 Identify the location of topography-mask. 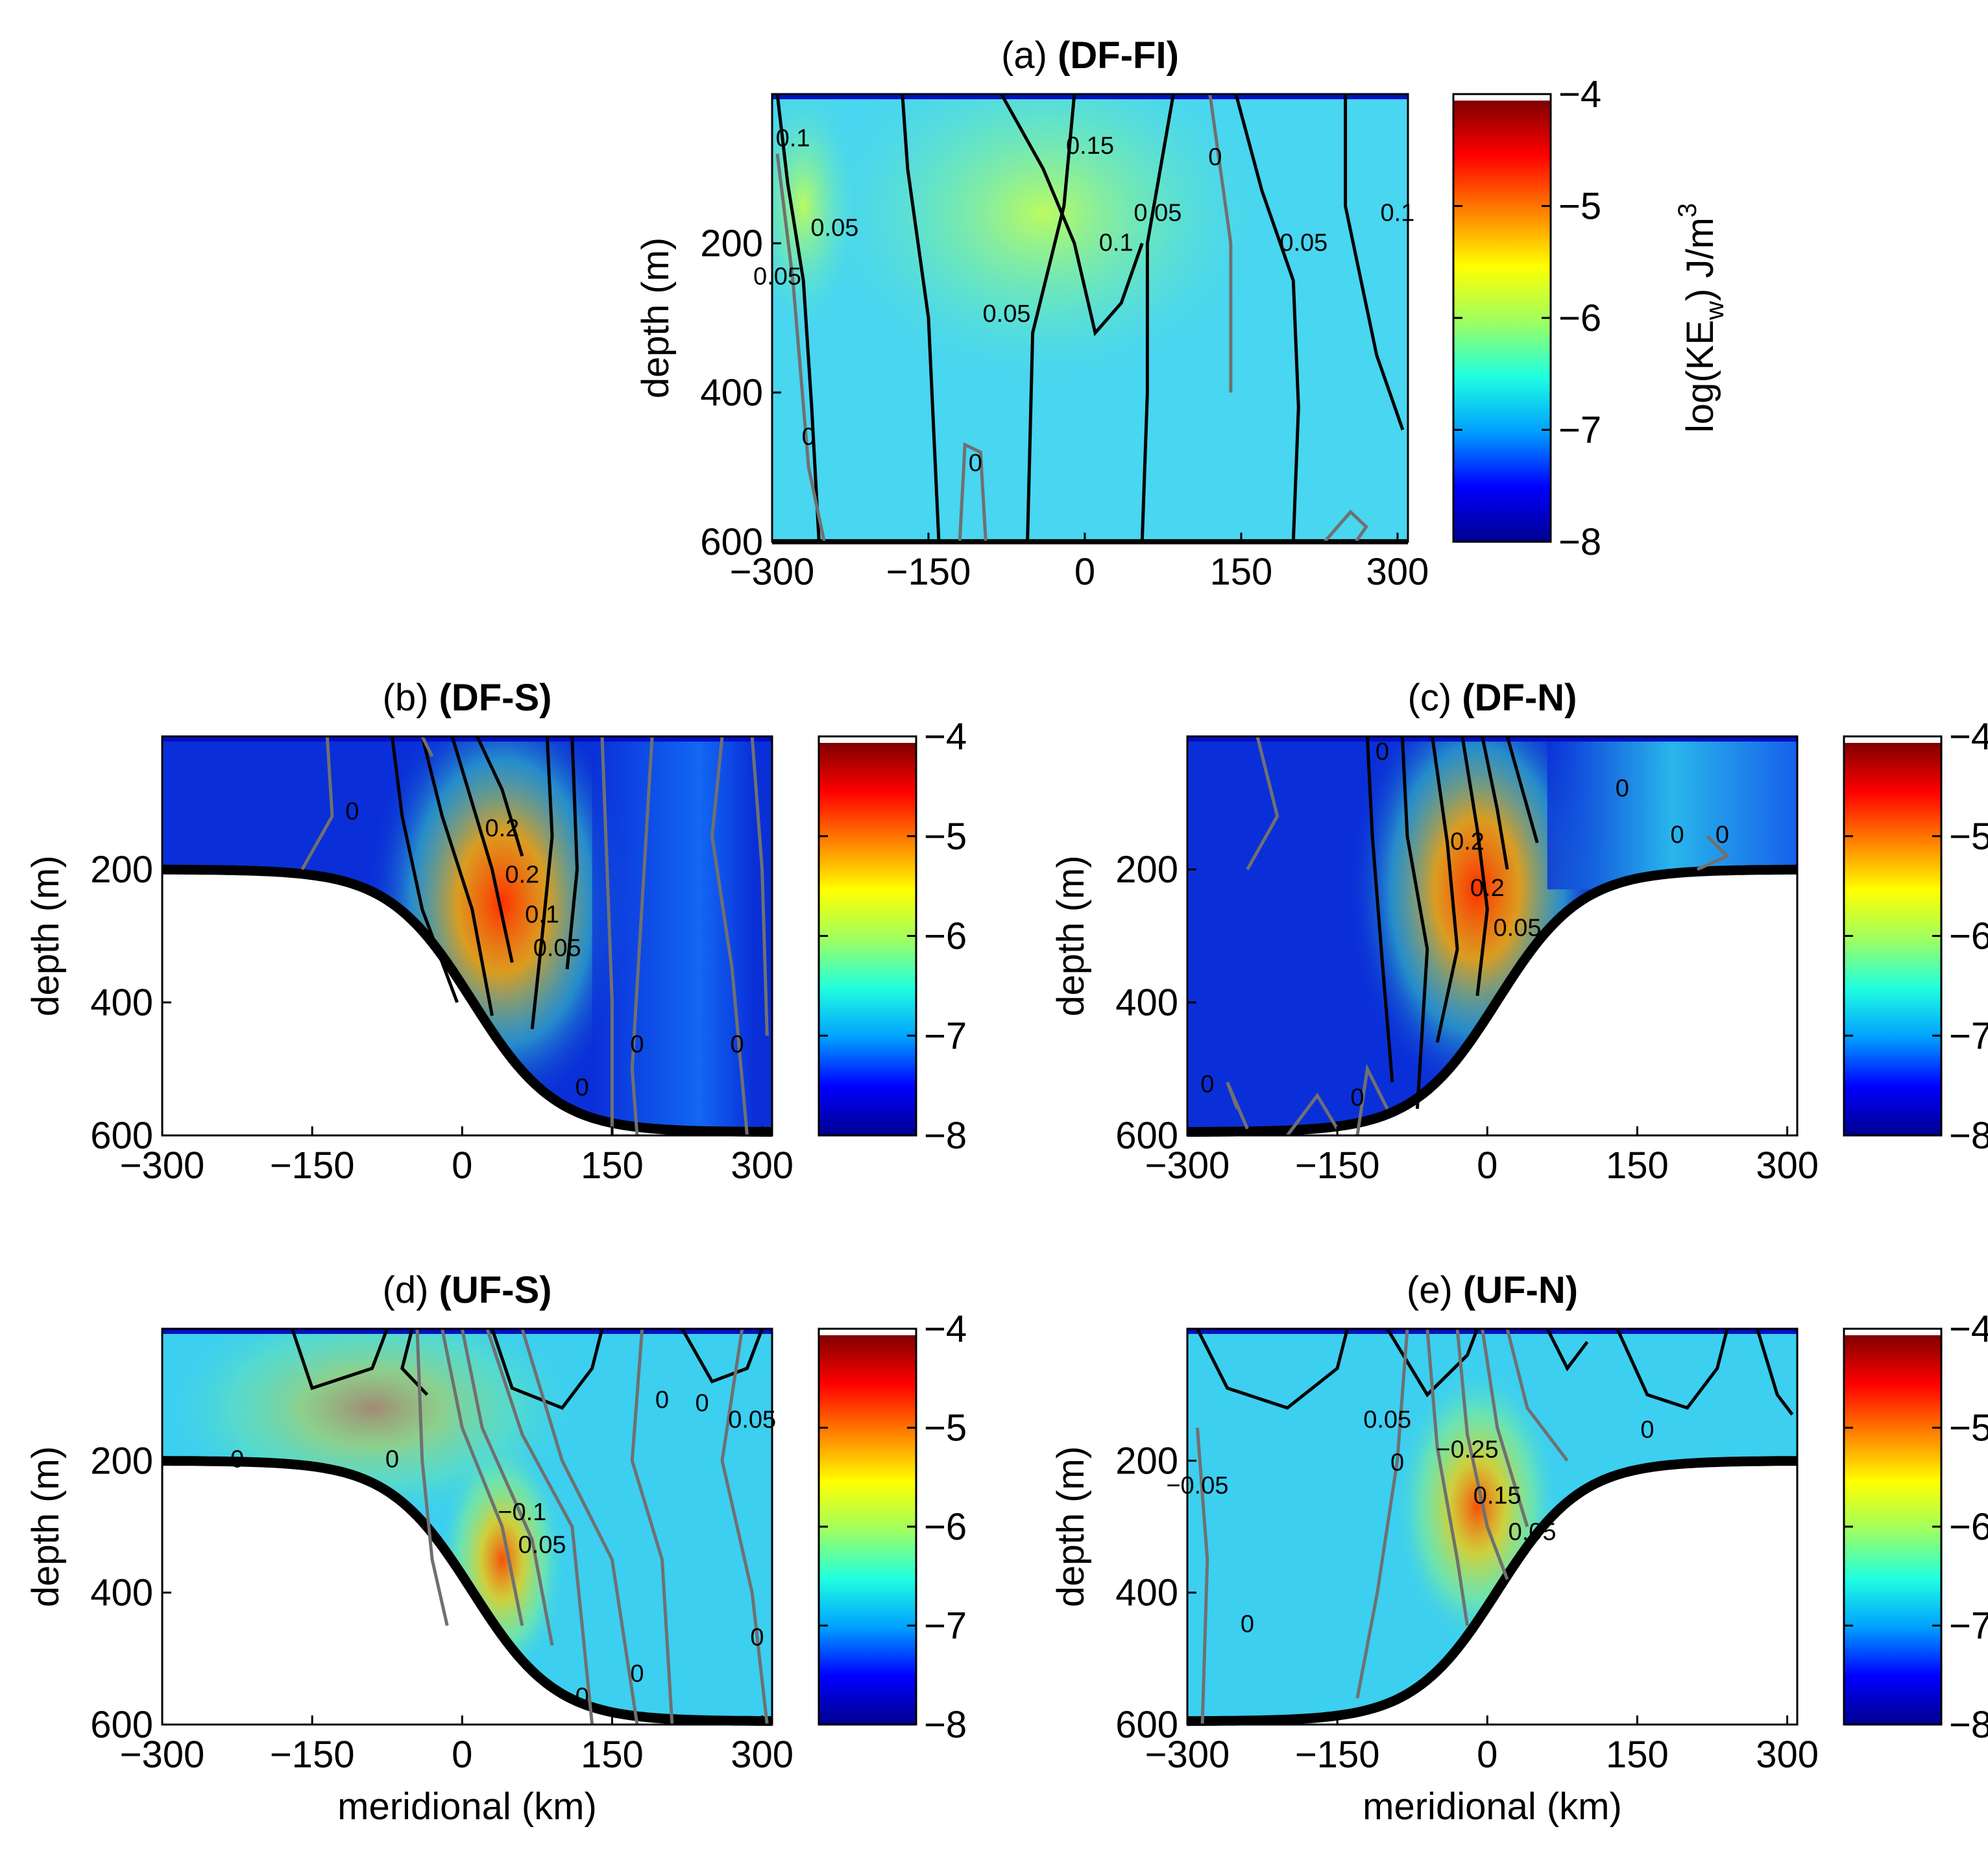
(467, 1593).